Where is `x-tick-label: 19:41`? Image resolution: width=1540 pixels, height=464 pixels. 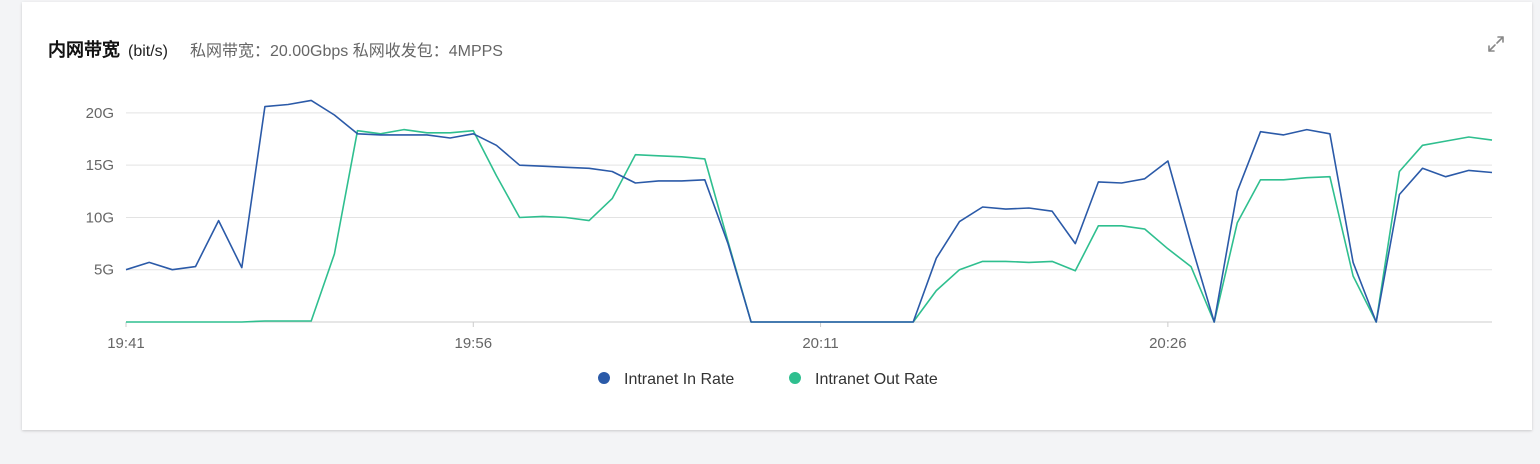 x-tick-label: 19:41 is located at coordinates (126, 343).